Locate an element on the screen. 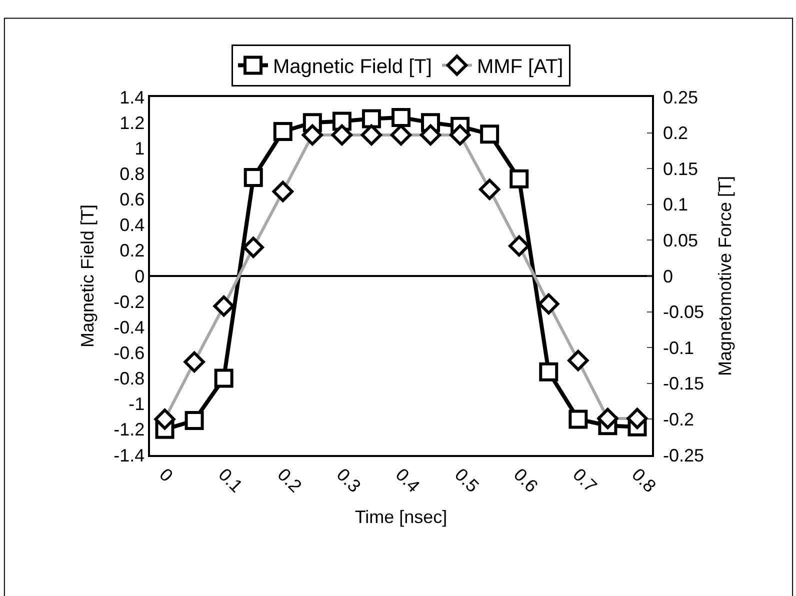  legend-label: Magnetic Field [T] is located at coordinates (352, 67).